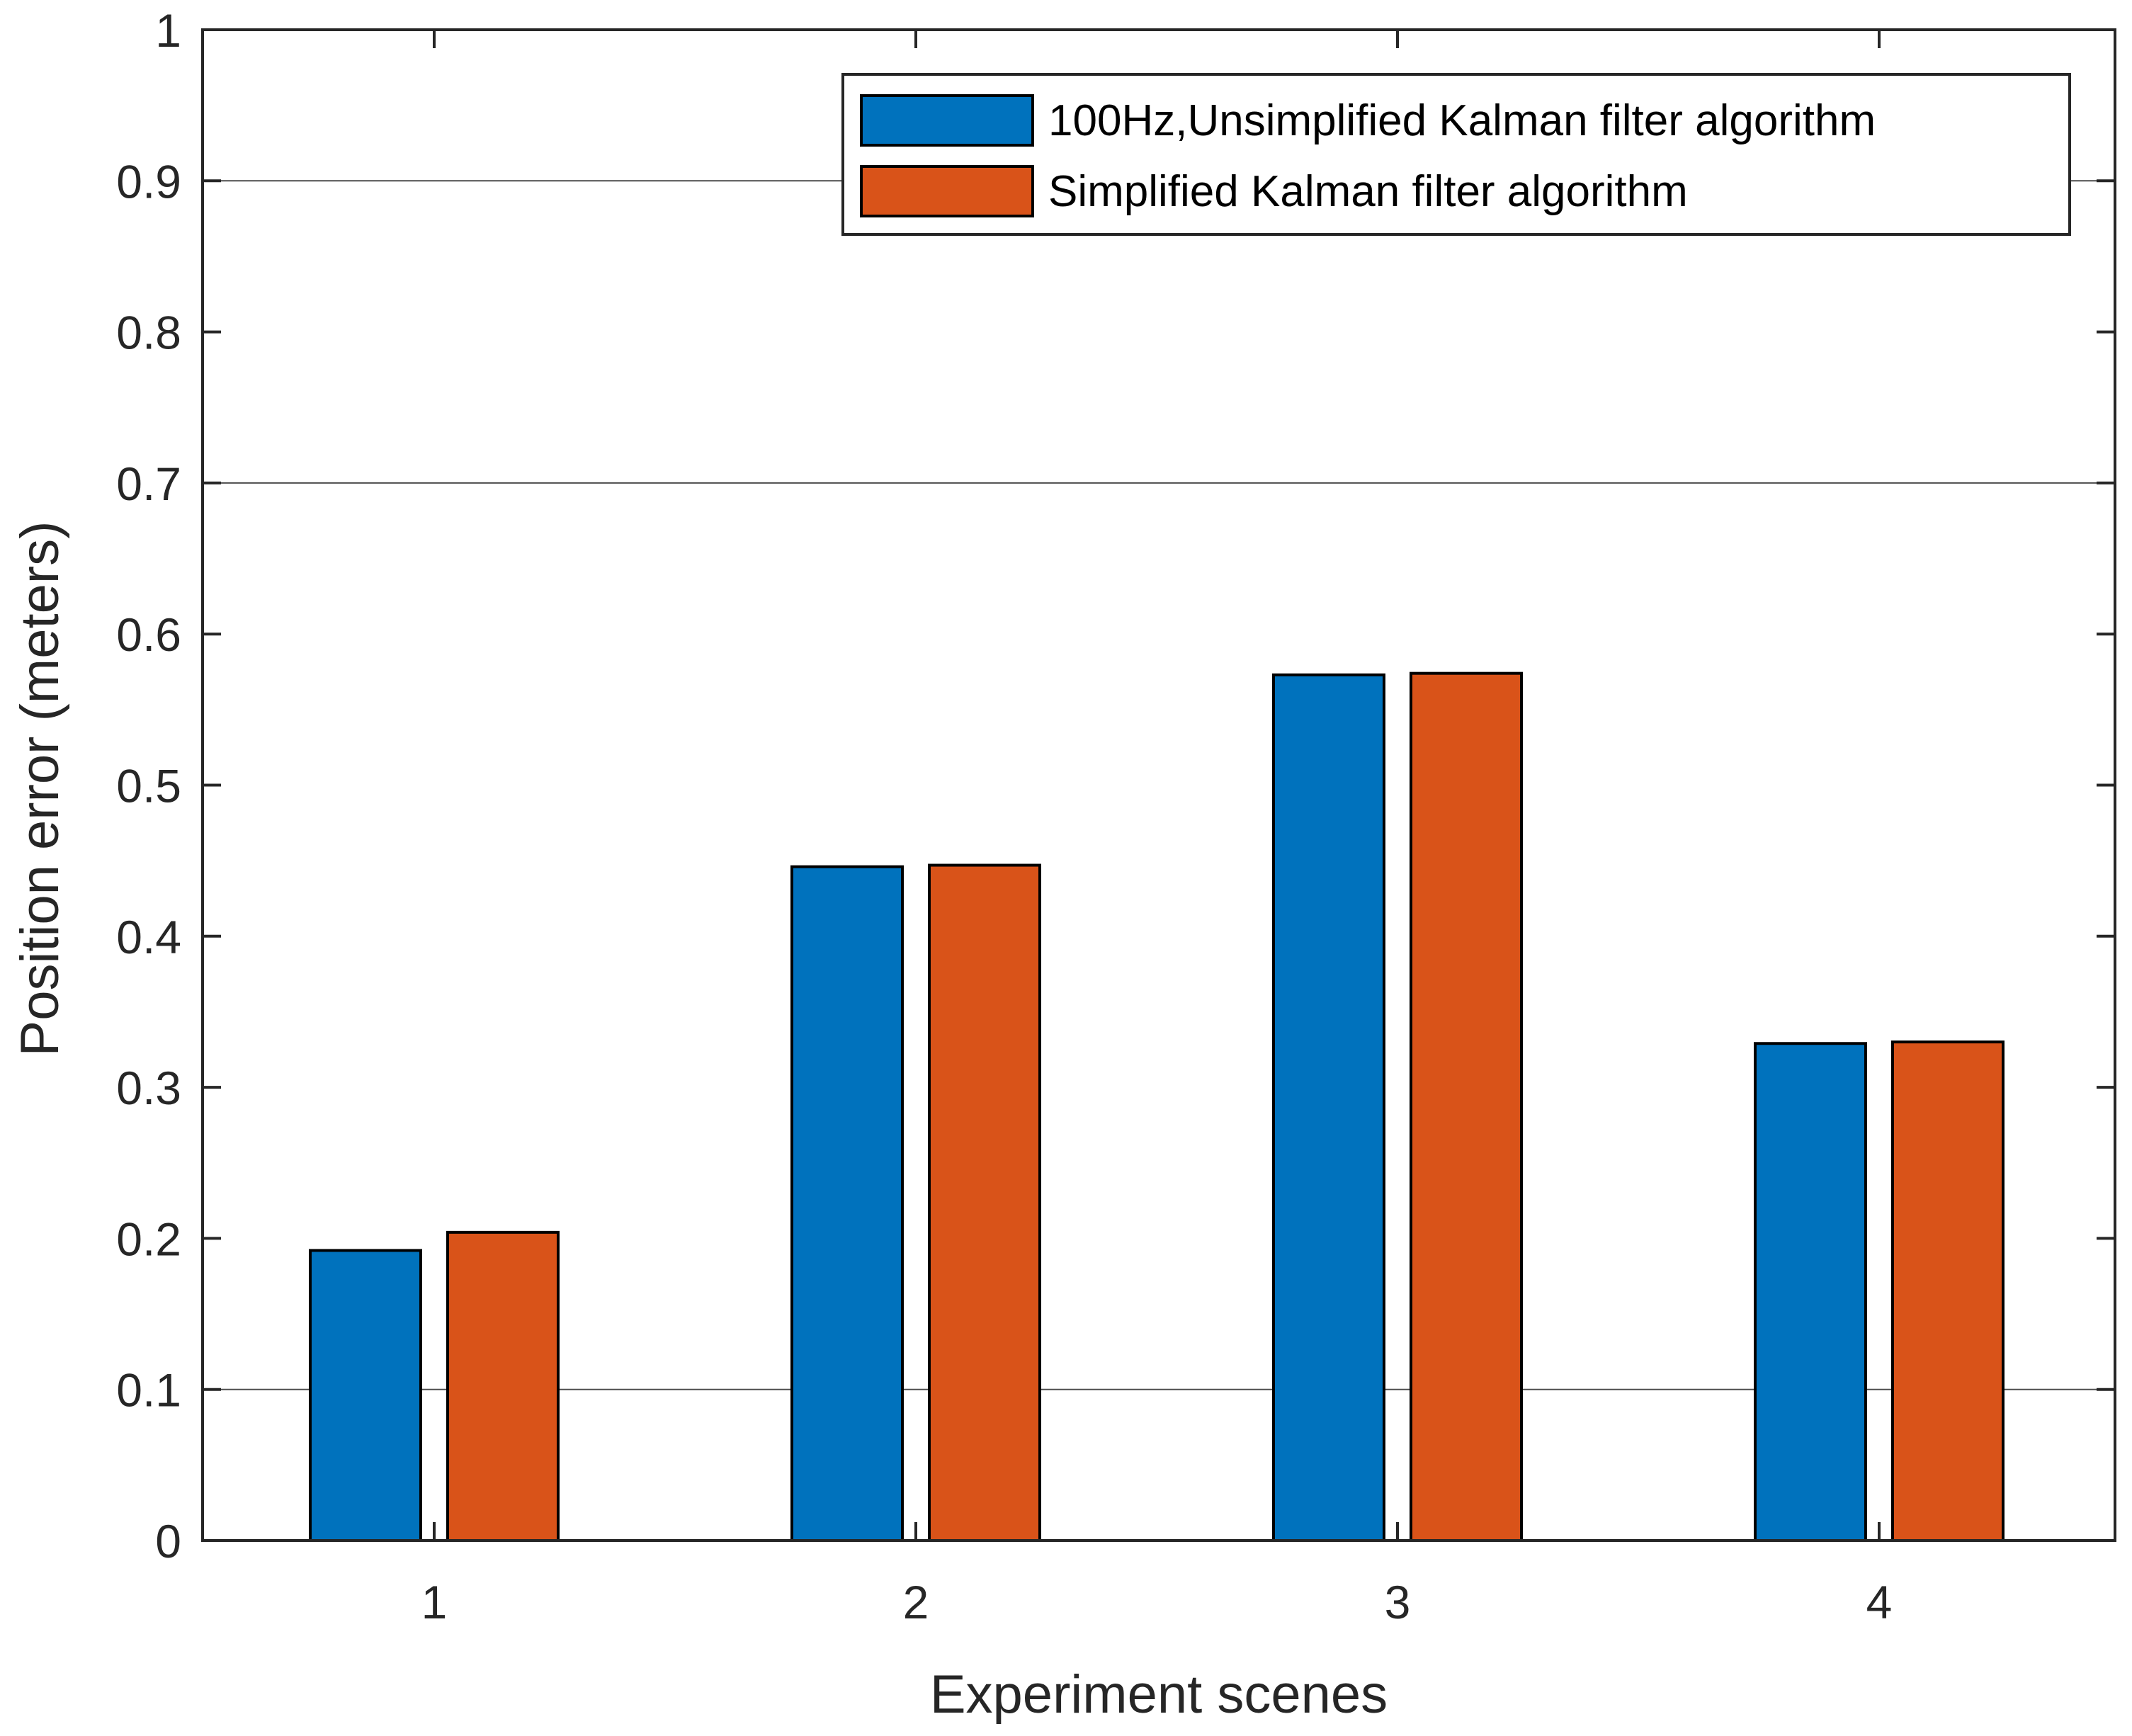 Image resolution: width=2132 pixels, height=1736 pixels. What do you see at coordinates (148, 937) in the screenshot?
I see `y-tick-label: 0.4` at bounding box center [148, 937].